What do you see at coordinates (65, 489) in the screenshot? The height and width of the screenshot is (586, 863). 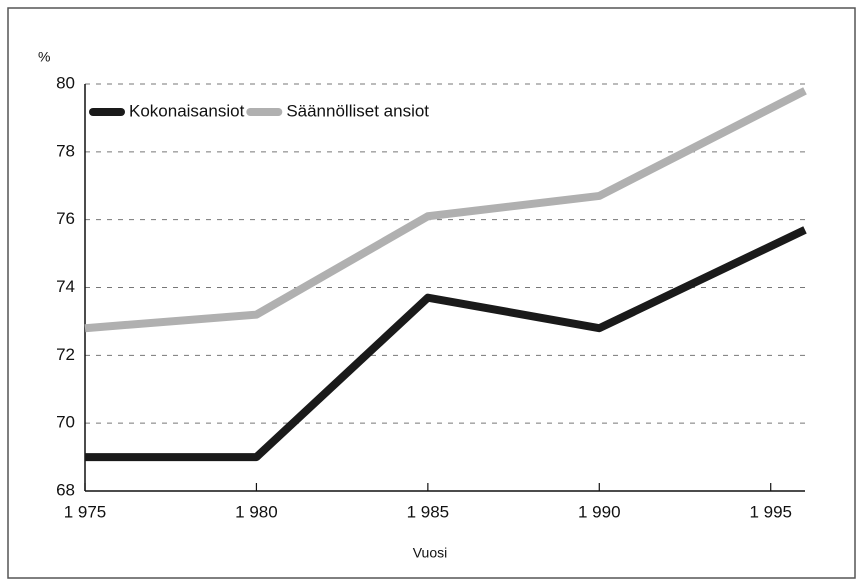 I see `y-tick-label: 68` at bounding box center [65, 489].